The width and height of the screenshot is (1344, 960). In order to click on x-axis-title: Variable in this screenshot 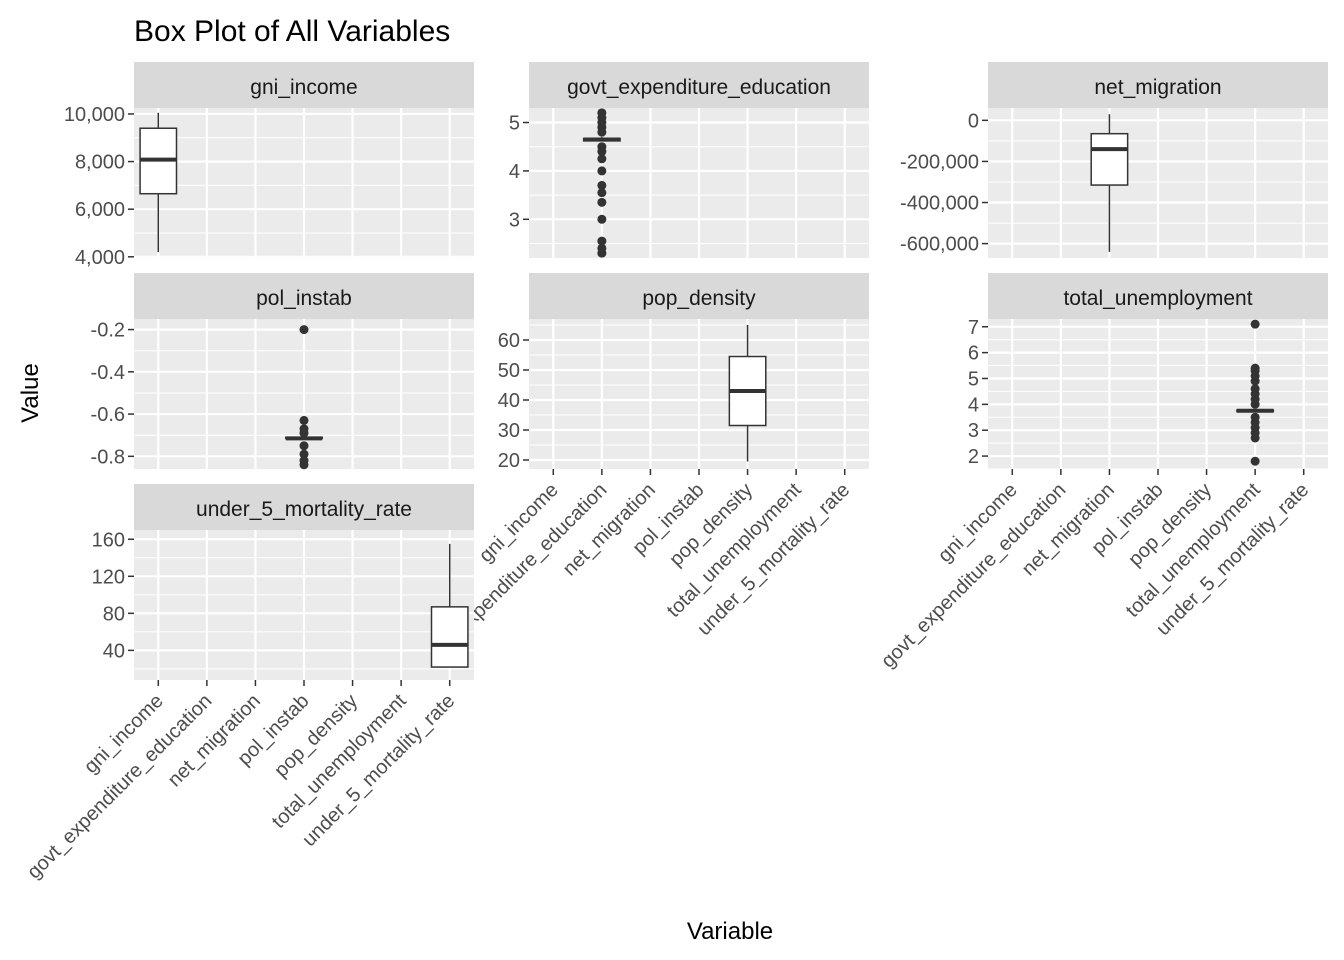, I will do `click(730, 931)`.